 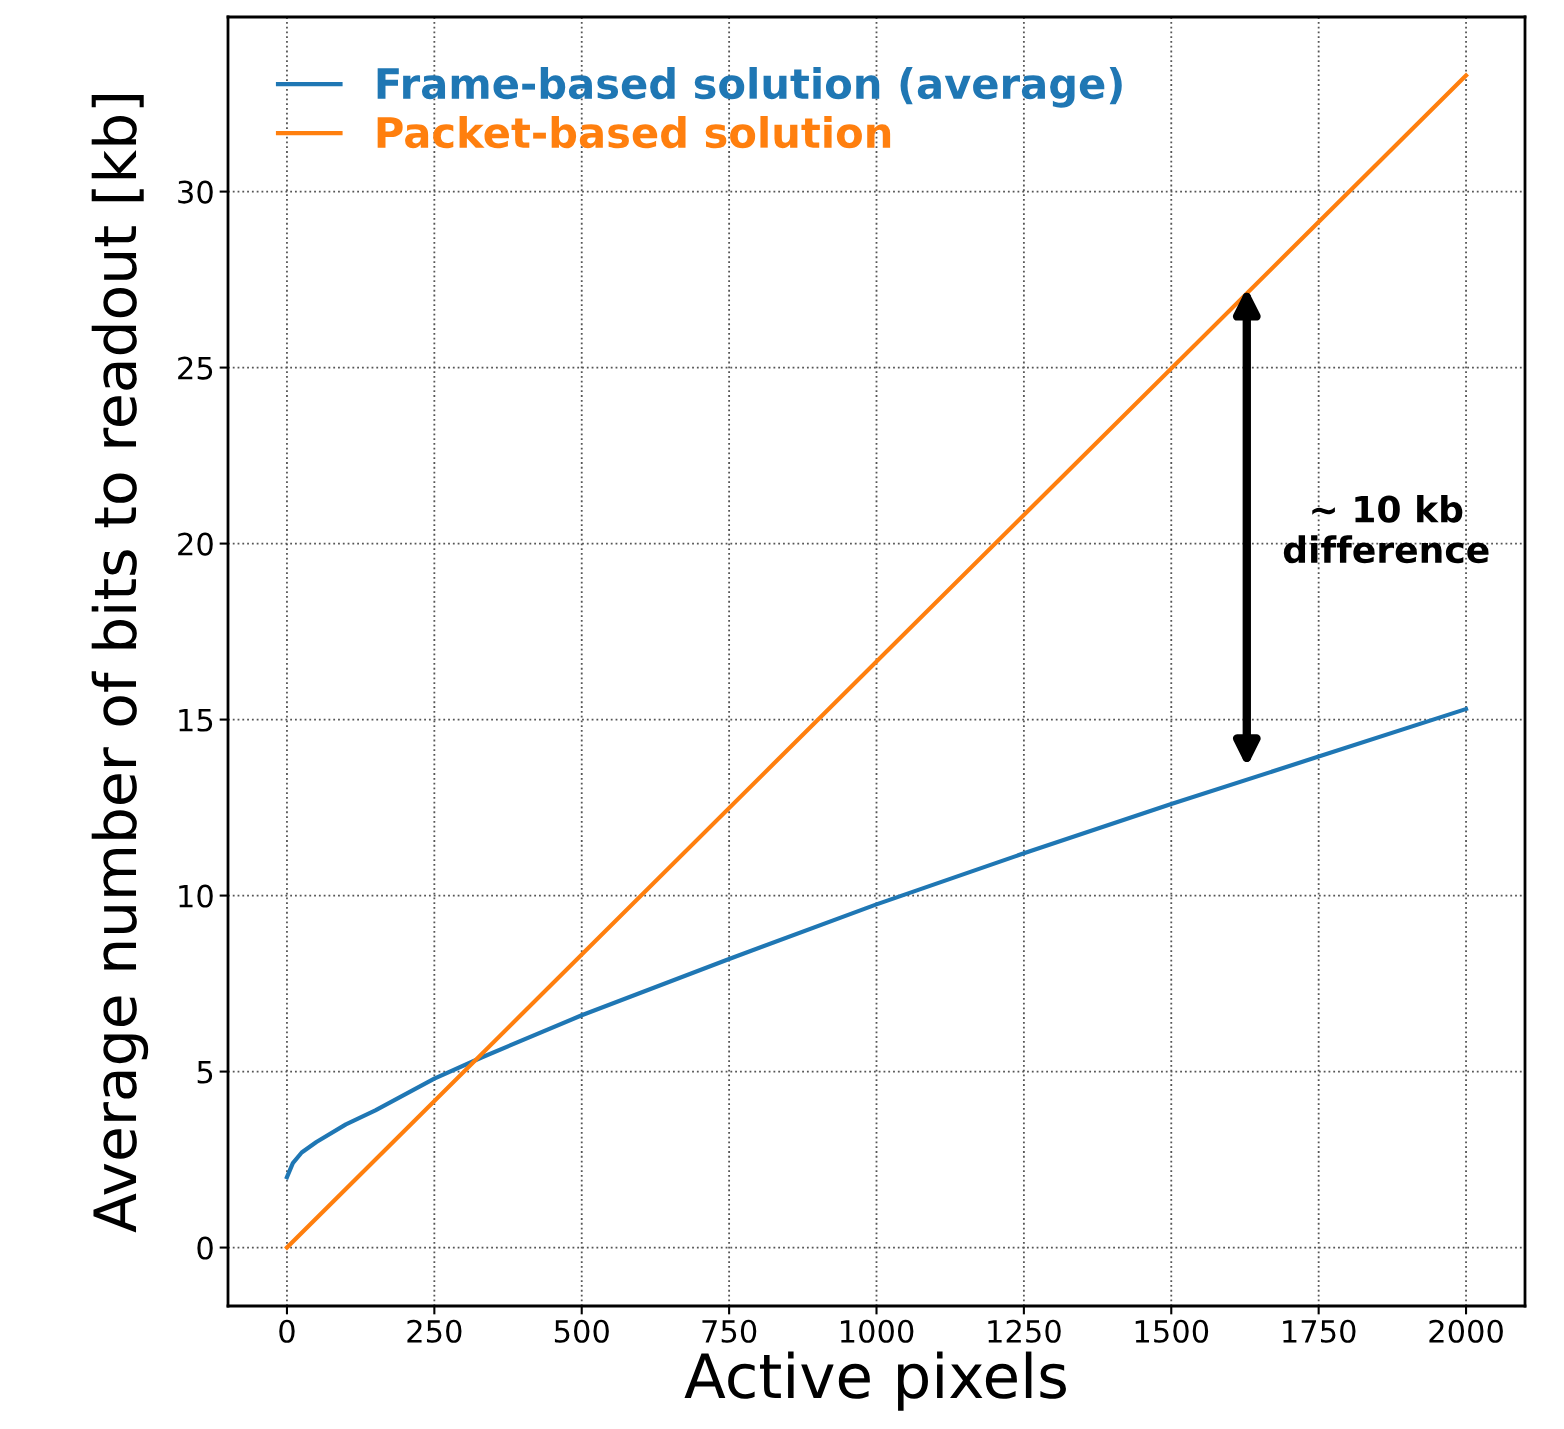 What do you see at coordinates (1172, 1331) in the screenshot?
I see `x-tick-label: 1500` at bounding box center [1172, 1331].